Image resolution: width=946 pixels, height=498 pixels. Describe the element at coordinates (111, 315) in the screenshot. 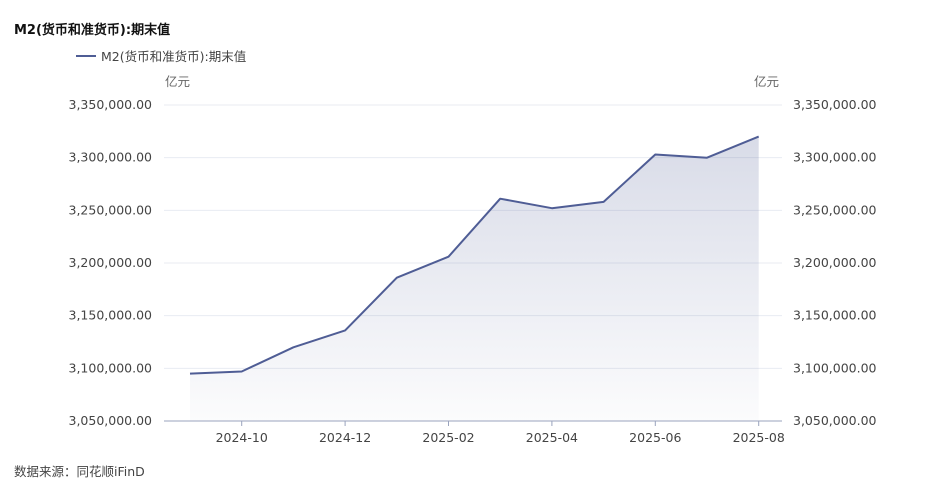

I see `y-tick-label-left: 3,150,000.00` at that location.